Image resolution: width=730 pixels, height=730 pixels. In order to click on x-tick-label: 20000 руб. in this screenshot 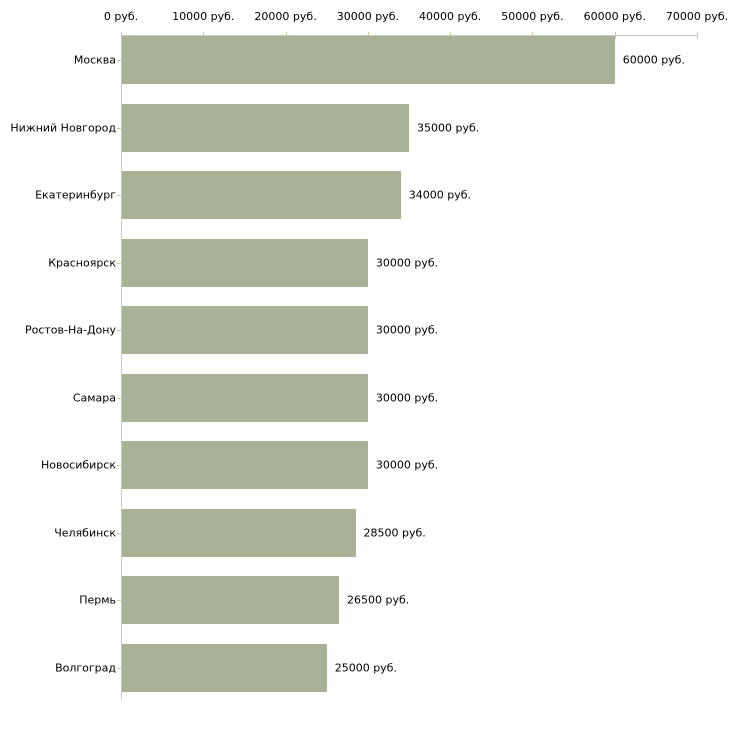, I will do `click(285, 16)`.